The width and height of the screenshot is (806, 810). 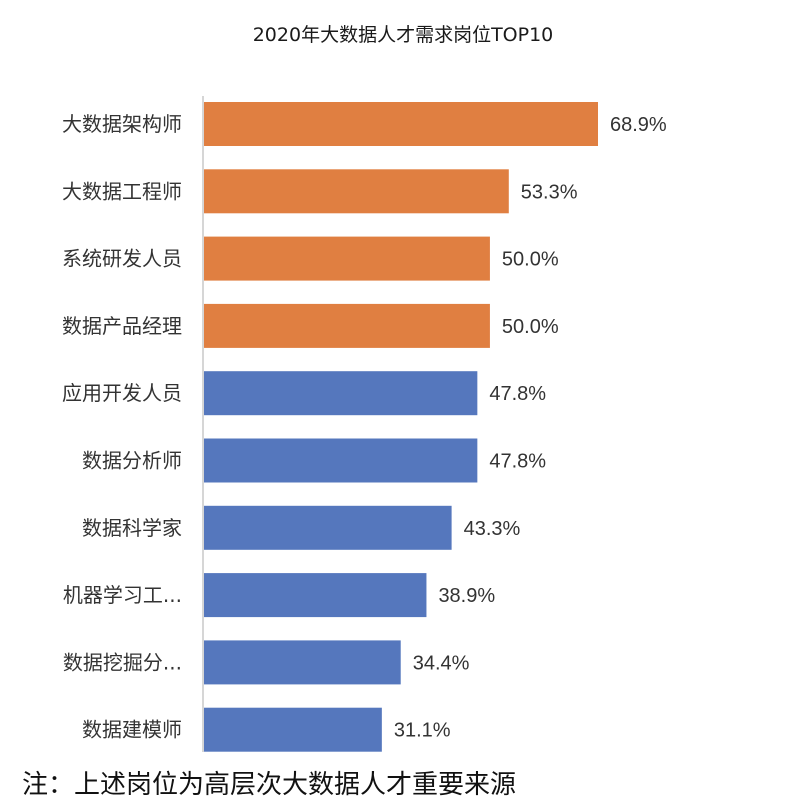 I want to click on data-label: 43.3%, so click(x=492, y=529).